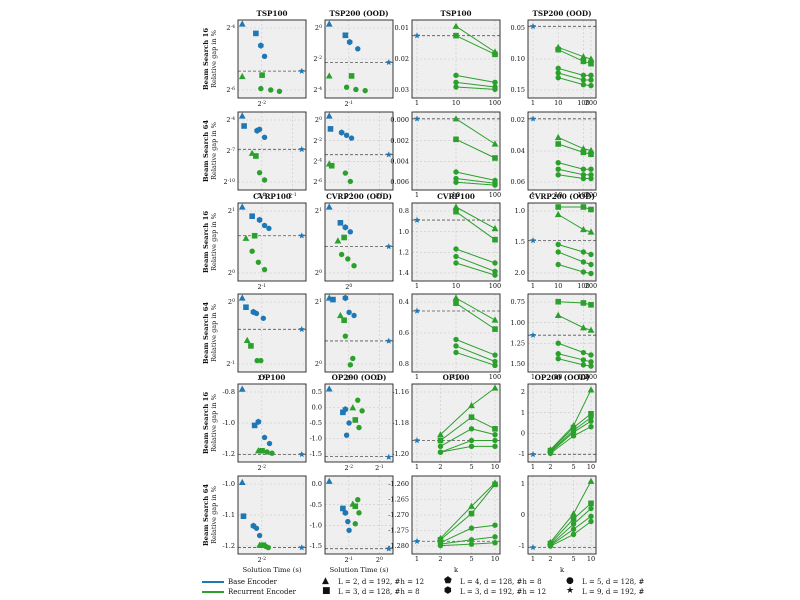 The width and height of the screenshot is (800, 600). I want to click on base-star-point, so click(533, 240).